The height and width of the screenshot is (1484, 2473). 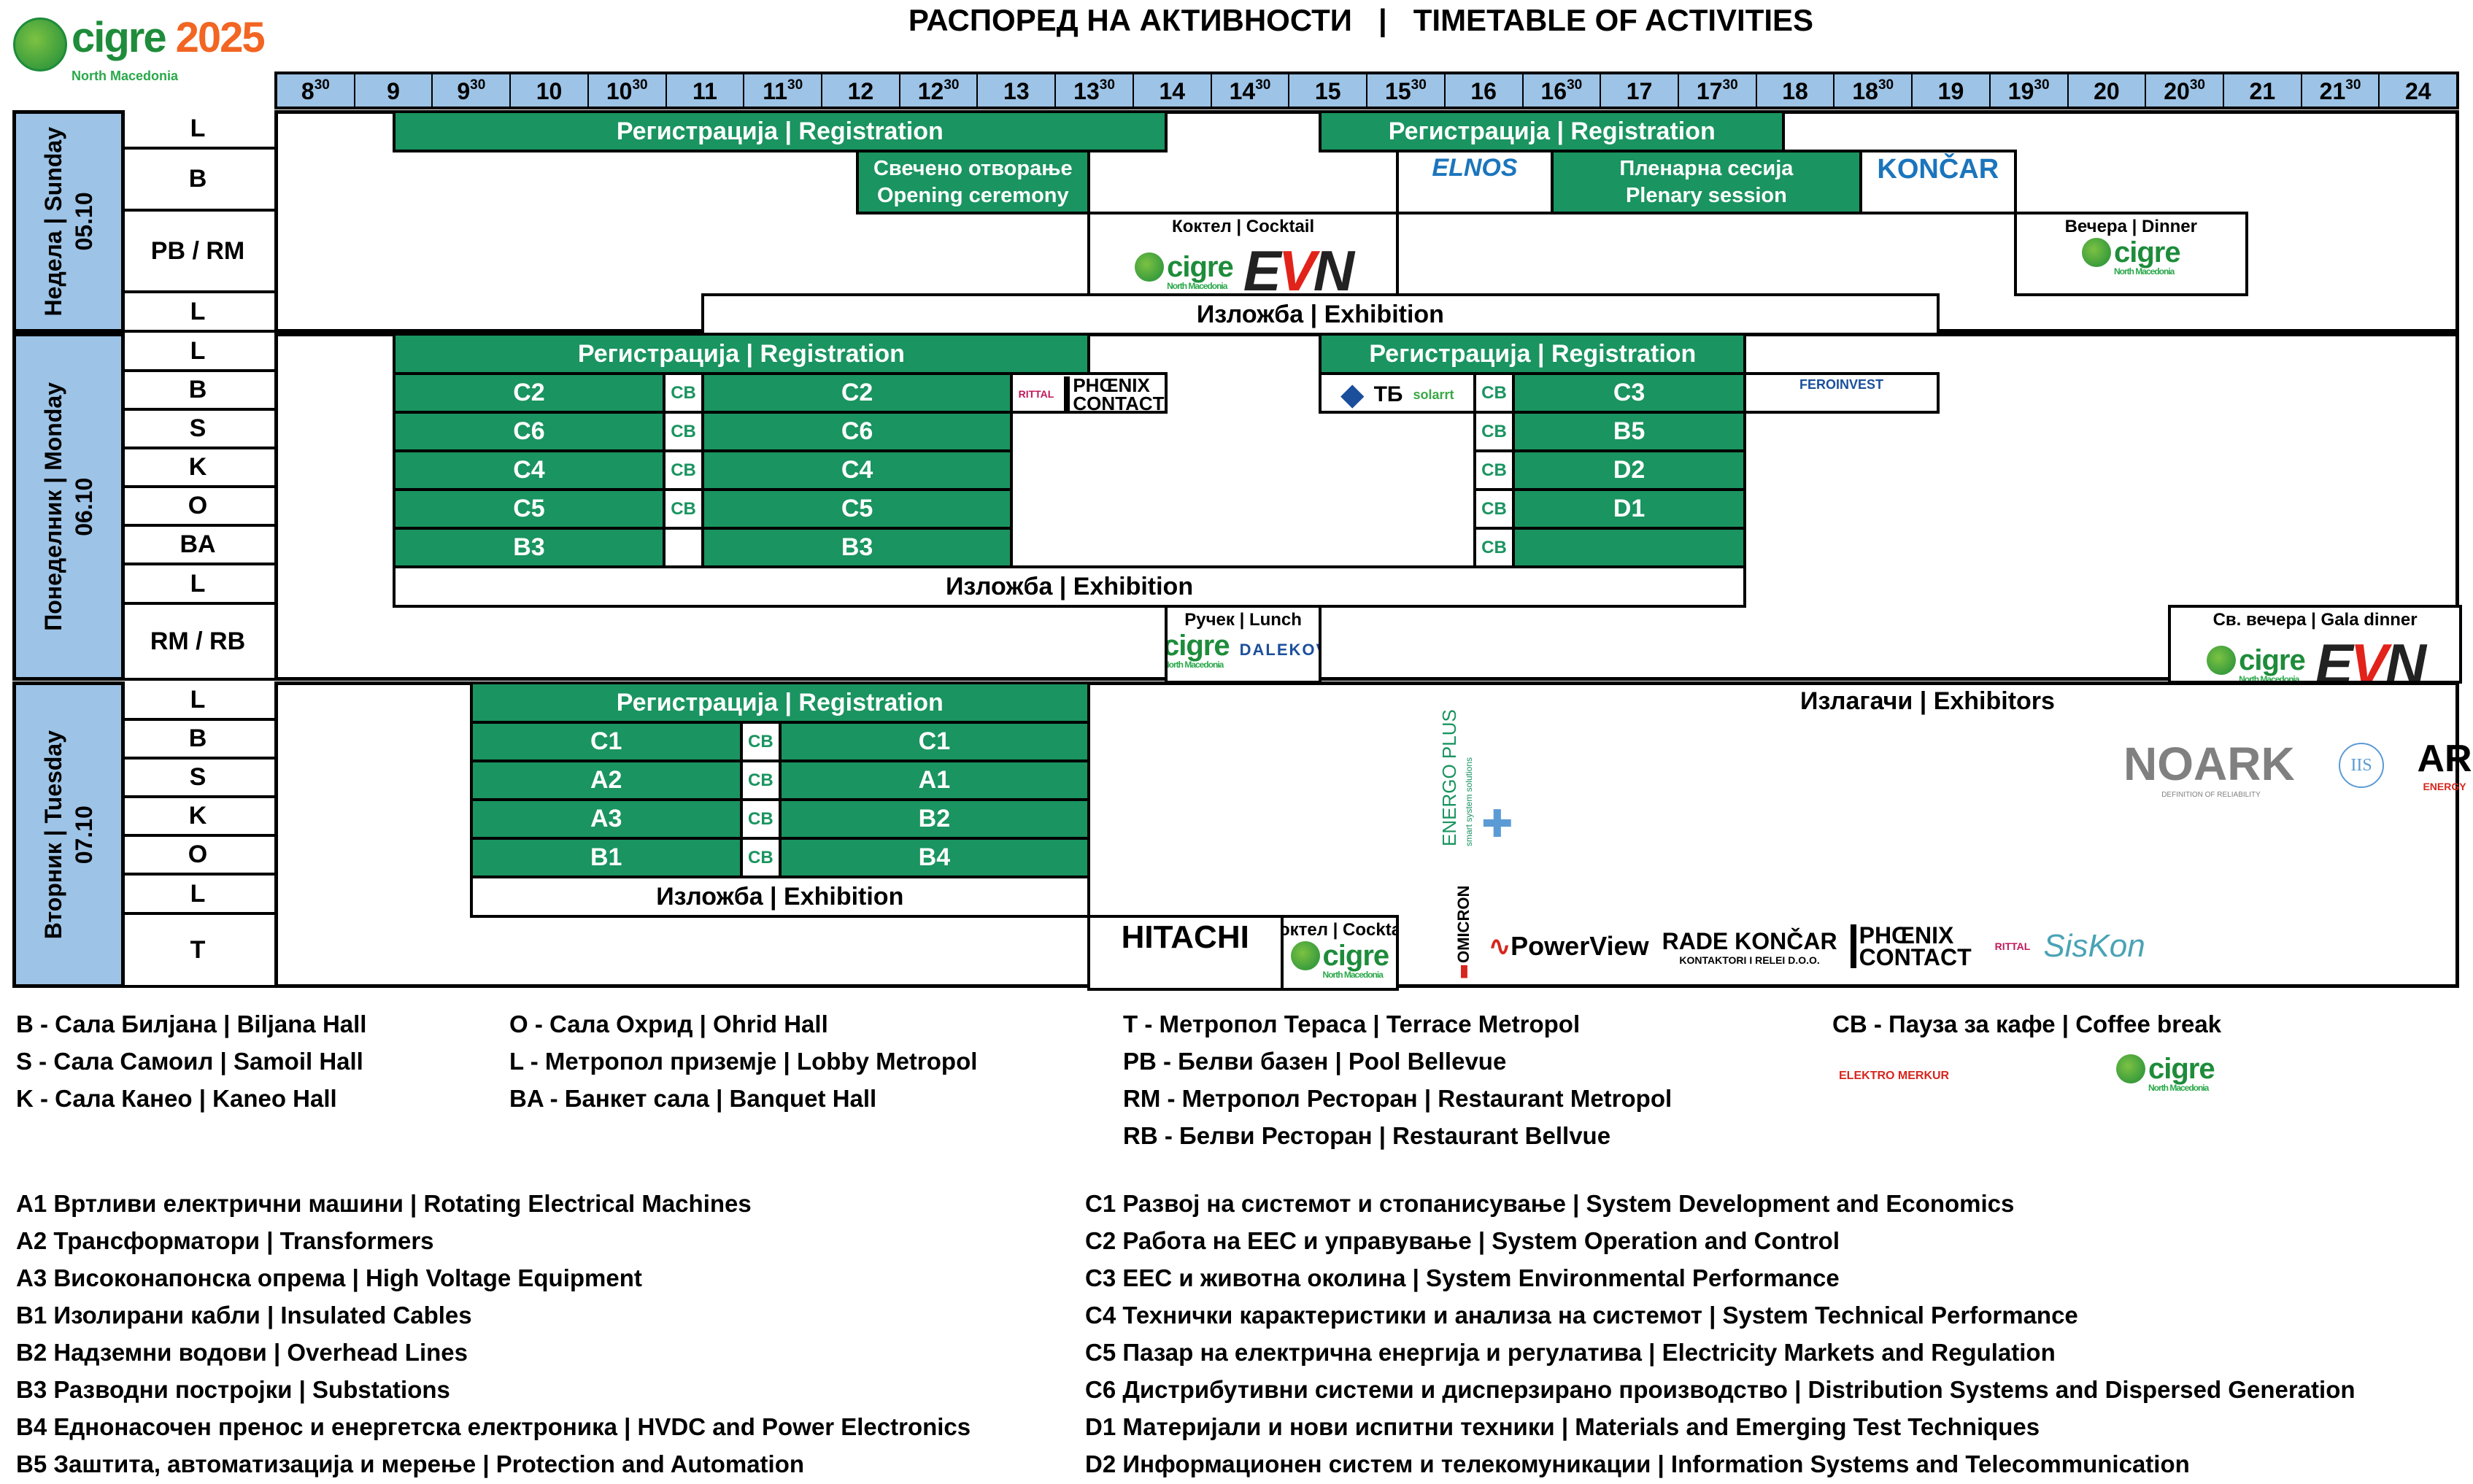 What do you see at coordinates (472, 90) in the screenshot?
I see `time-column-930: 930` at bounding box center [472, 90].